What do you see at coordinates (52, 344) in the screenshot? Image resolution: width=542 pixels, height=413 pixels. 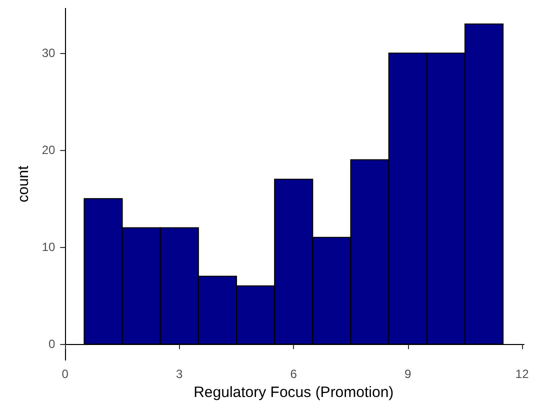 I see `y-tick-label: 0` at bounding box center [52, 344].